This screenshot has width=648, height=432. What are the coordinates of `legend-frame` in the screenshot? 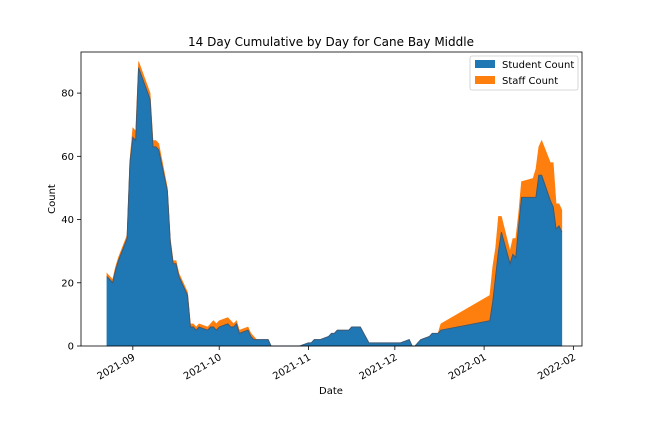 It's located at (524, 73).